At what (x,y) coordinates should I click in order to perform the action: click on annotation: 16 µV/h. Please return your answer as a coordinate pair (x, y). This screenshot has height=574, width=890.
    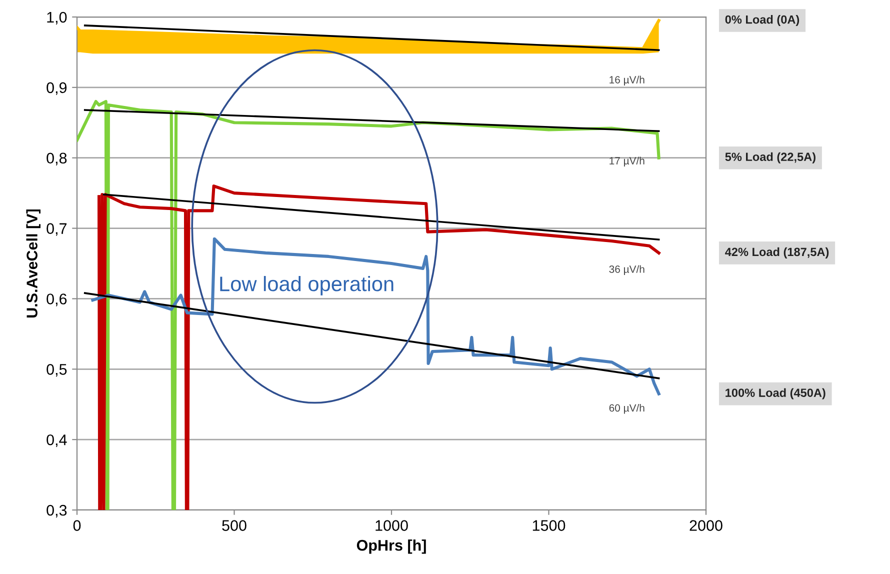
    Looking at the image, I should click on (627, 81).